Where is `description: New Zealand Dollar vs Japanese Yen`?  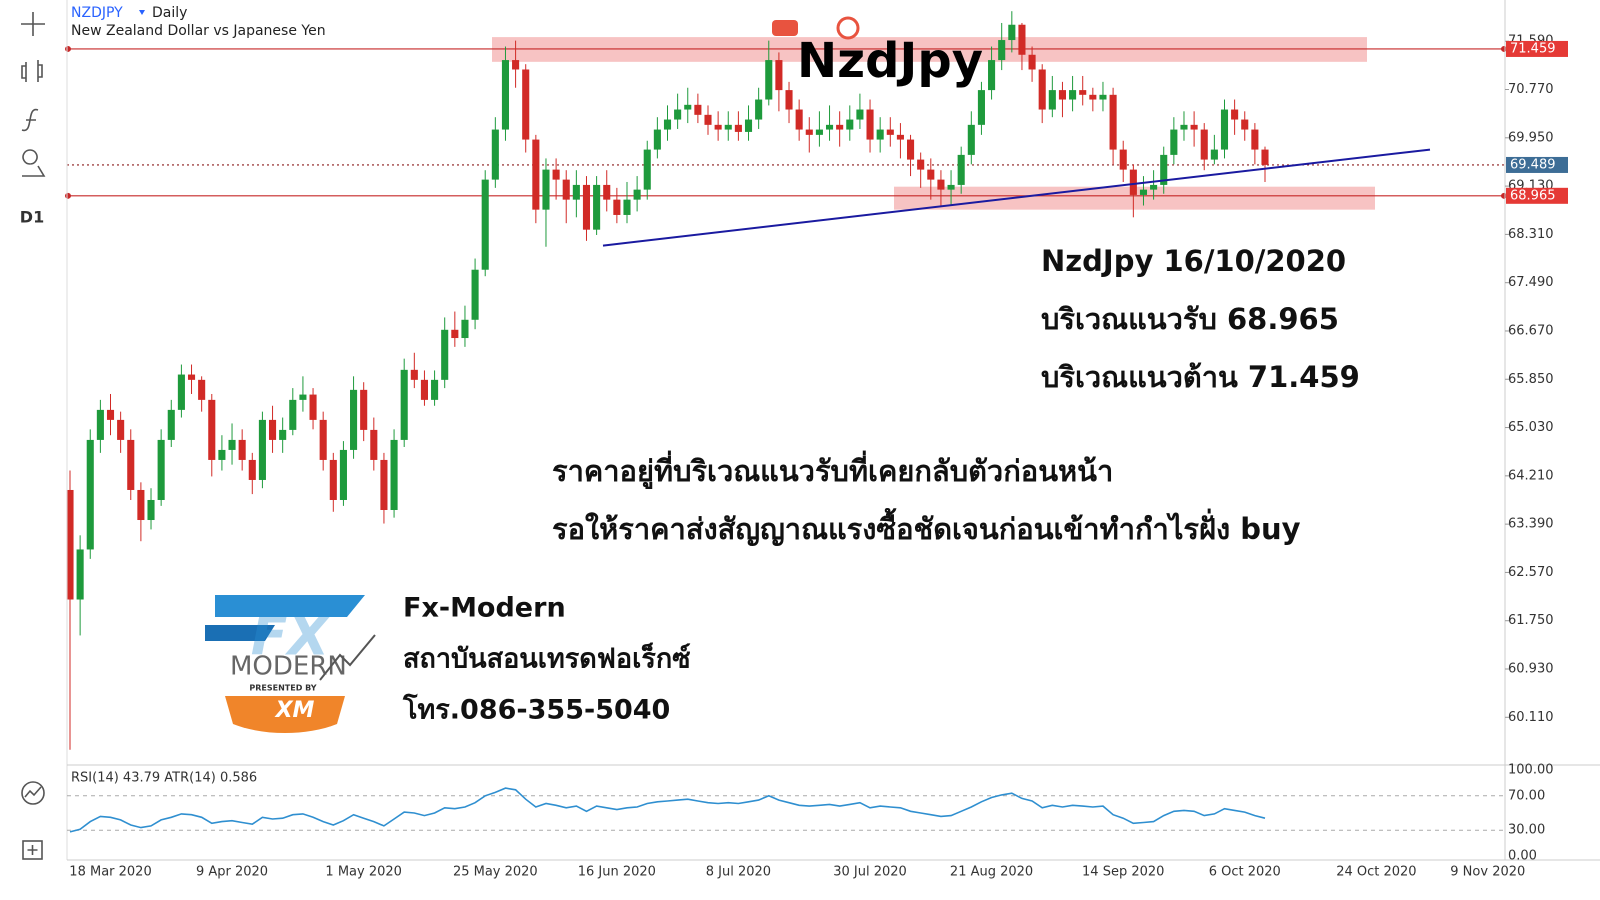
description: New Zealand Dollar vs Japanese Yen is located at coordinates (198, 31).